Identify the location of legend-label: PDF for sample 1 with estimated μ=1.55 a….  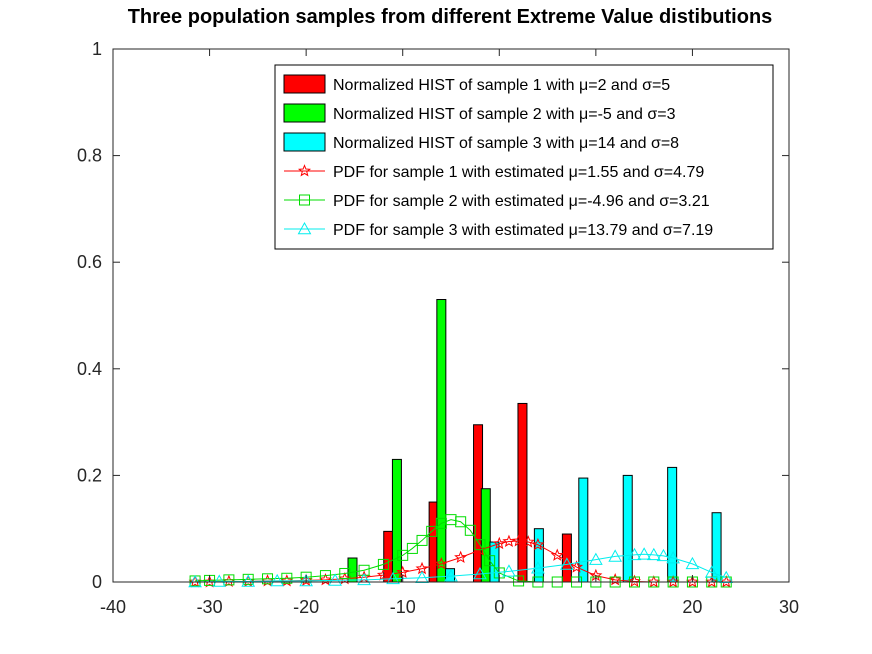
(518, 172).